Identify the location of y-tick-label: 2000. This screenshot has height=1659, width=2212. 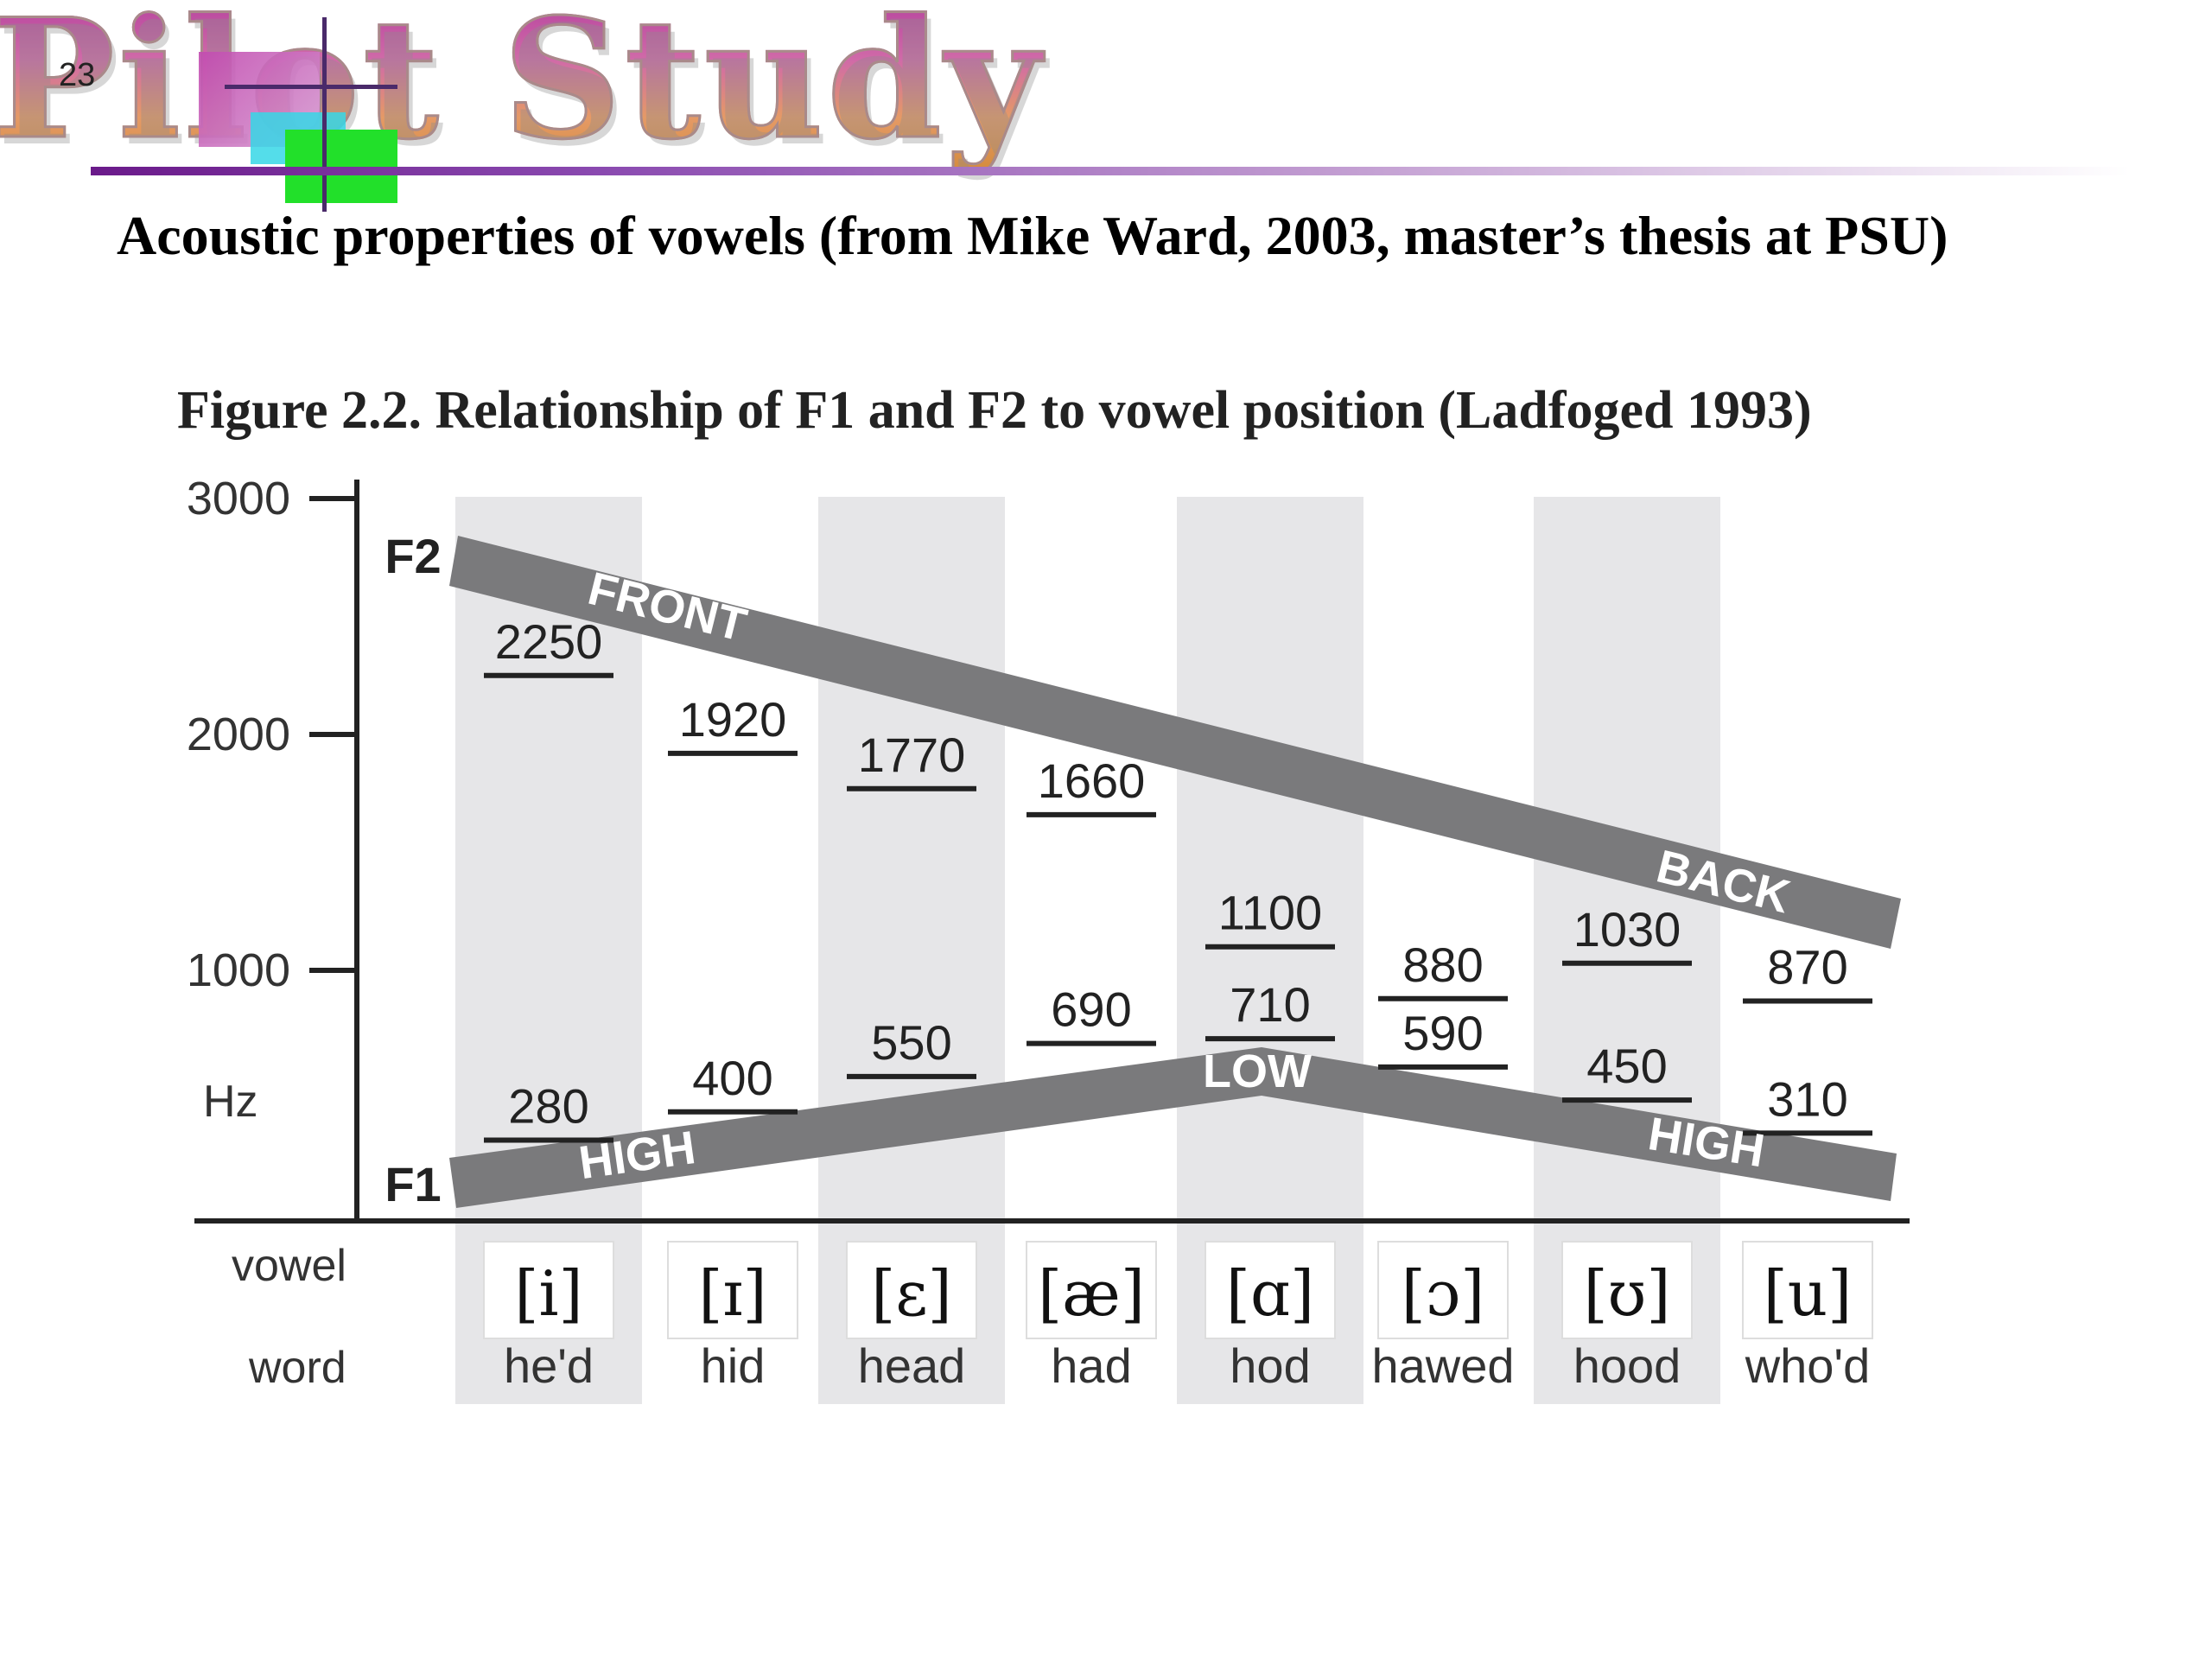
(238, 734).